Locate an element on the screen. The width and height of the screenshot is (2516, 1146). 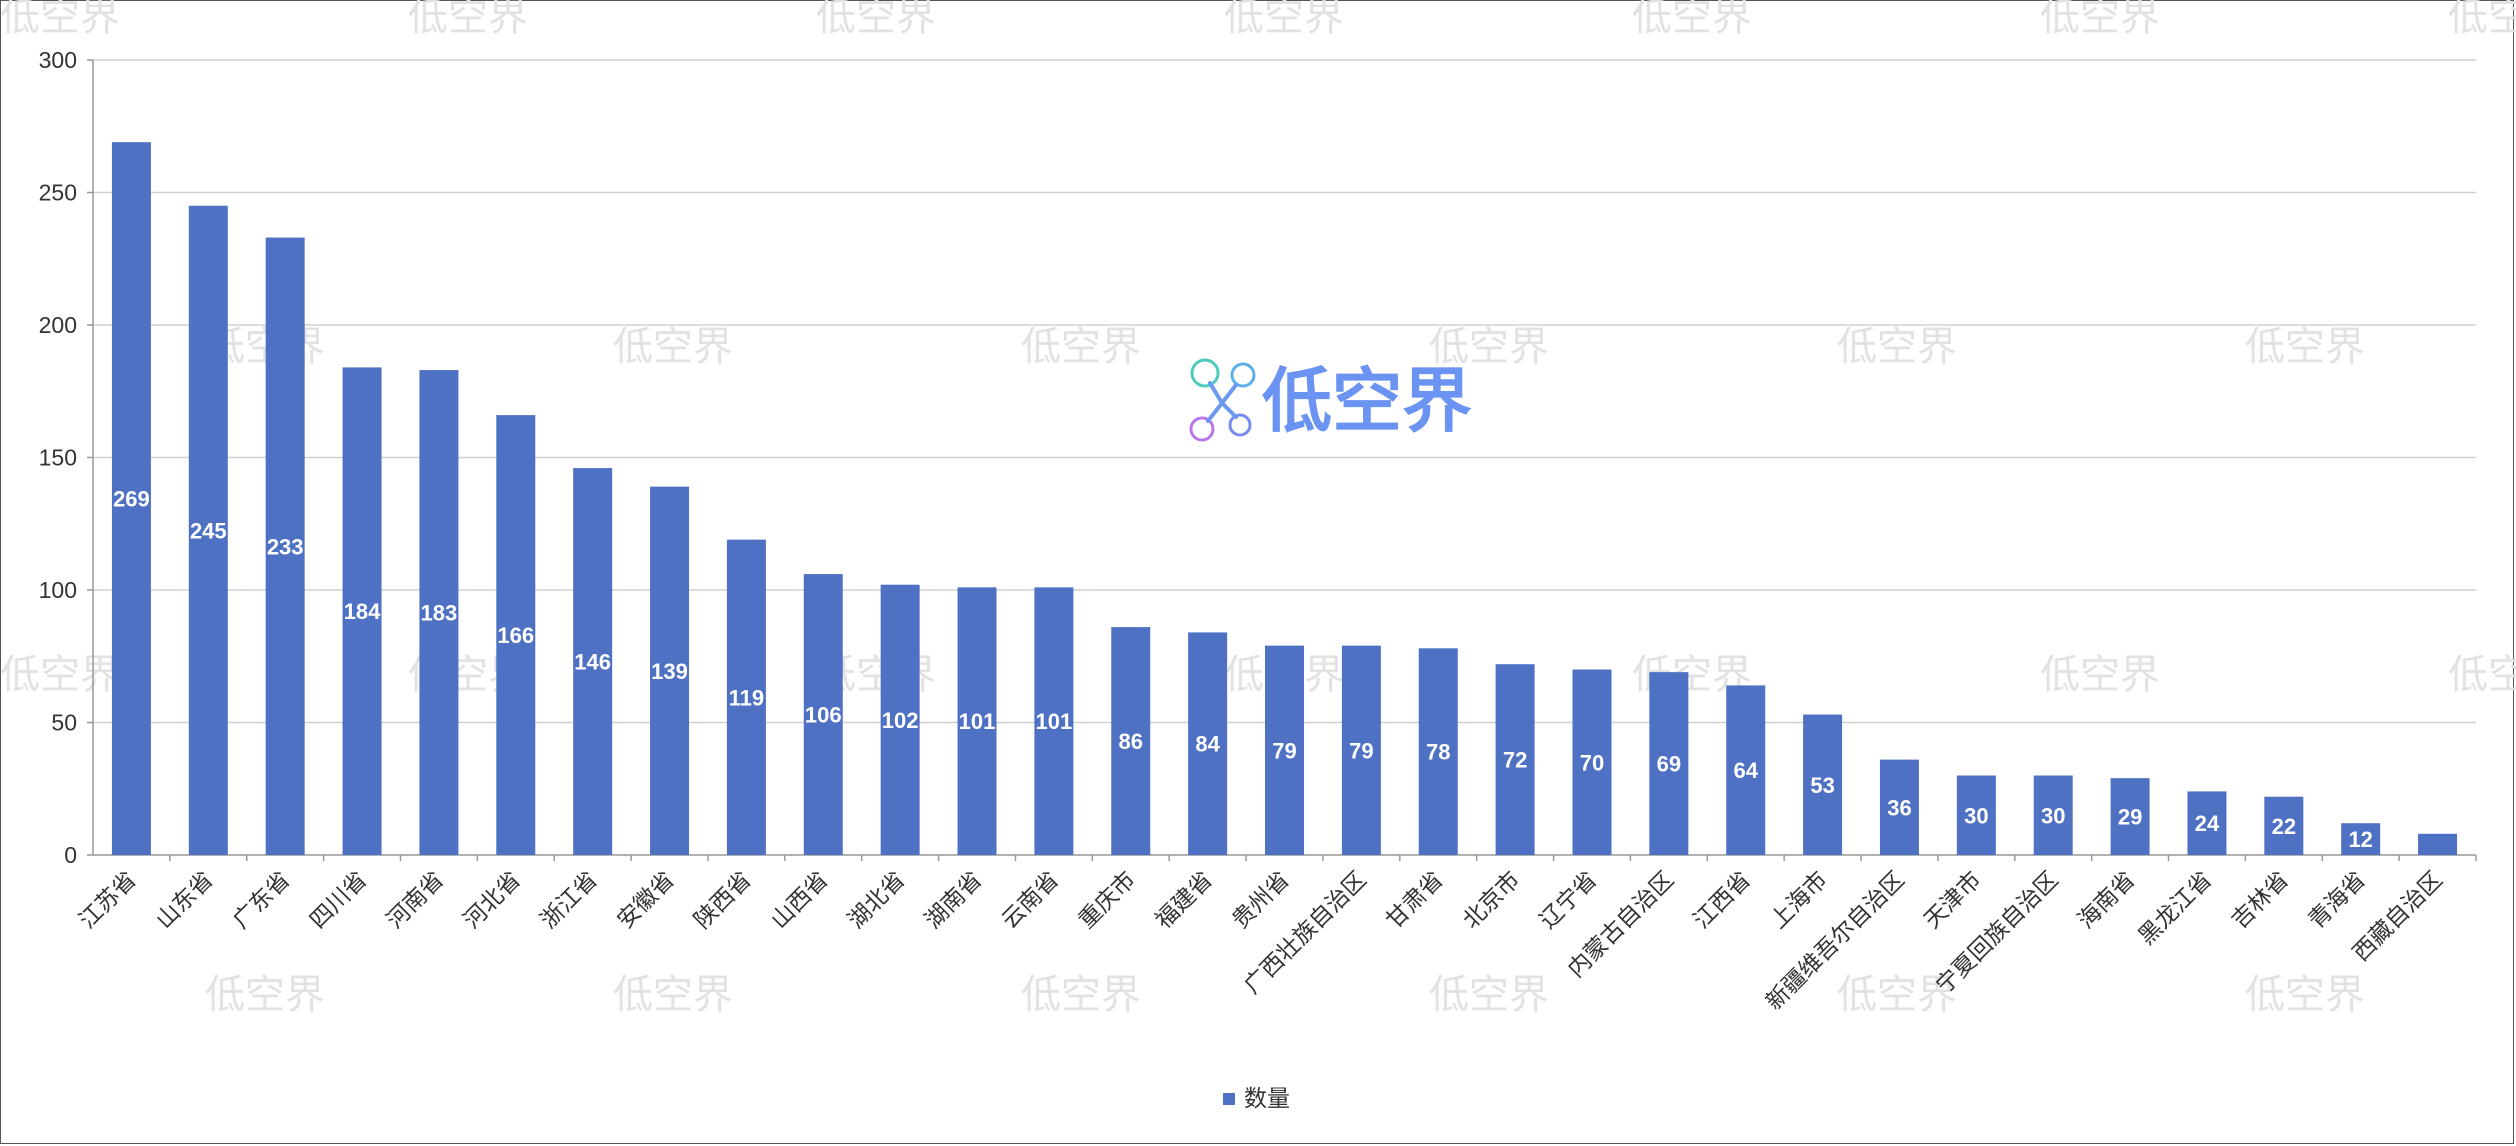
data-label: 146 is located at coordinates (592, 662).